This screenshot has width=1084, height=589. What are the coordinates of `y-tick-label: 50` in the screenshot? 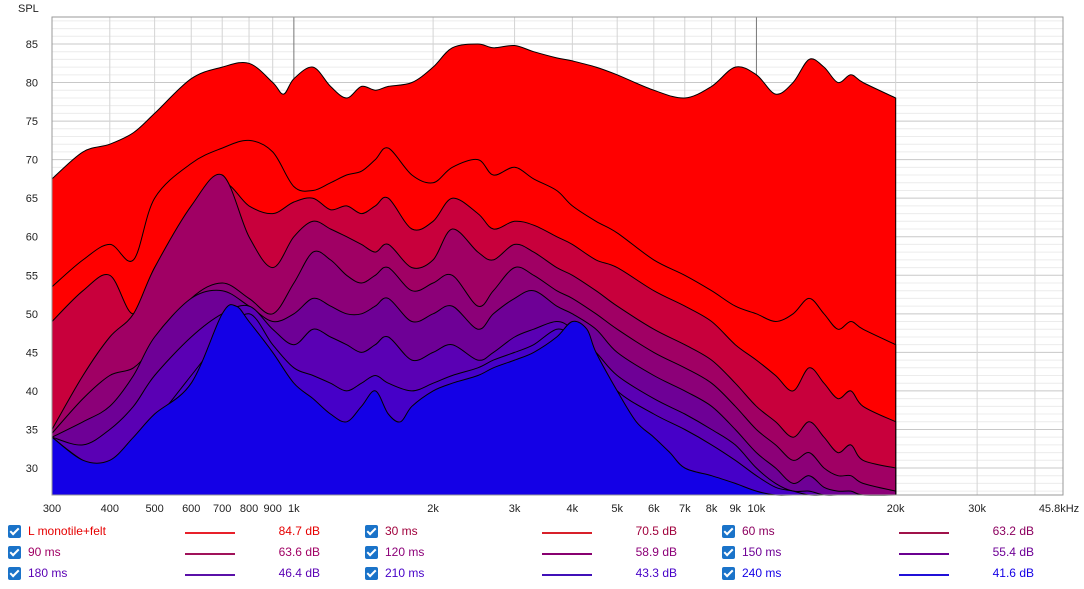 It's located at (32, 315).